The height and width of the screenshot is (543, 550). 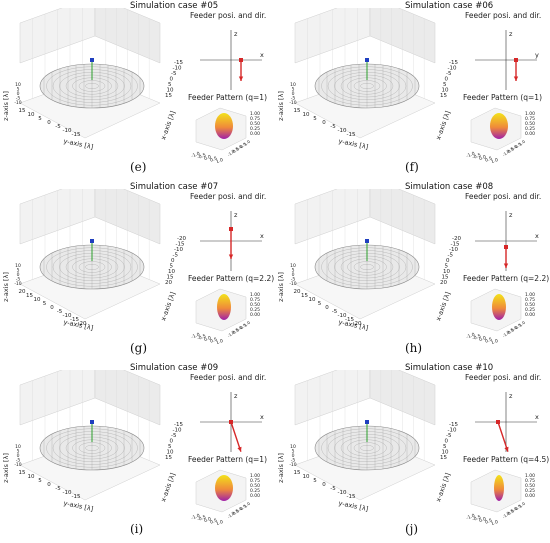 I want to click on feeder-title: Feeder posi. and dir., so click(x=228, y=196).